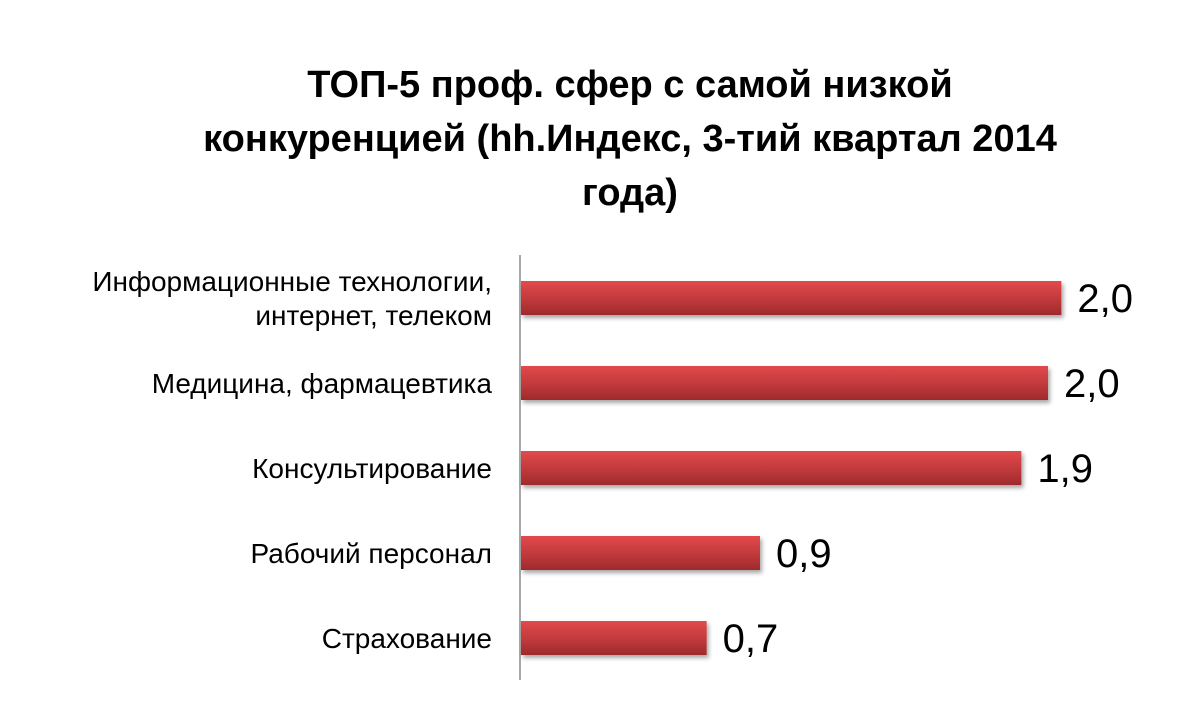  I want to click on chart-title-line-1: ТОП-5 проф. сфер с самой низкой, so click(630, 85).